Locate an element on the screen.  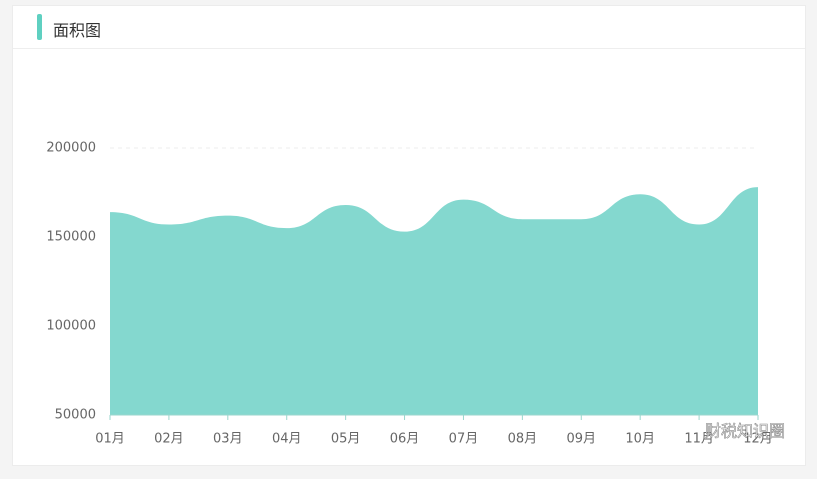
x-tick-label: 05月 is located at coordinates (346, 439).